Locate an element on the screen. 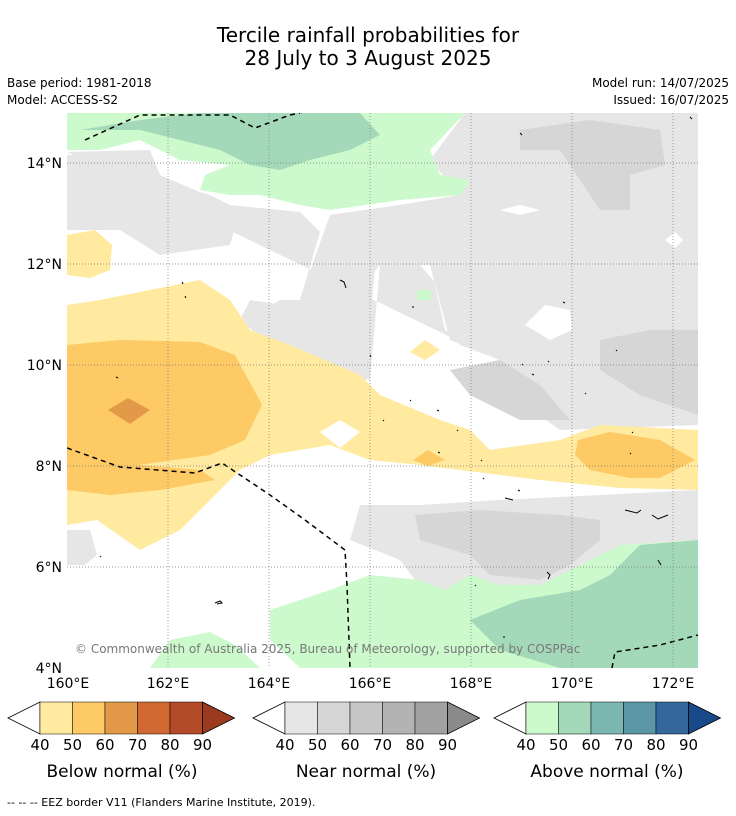  near-normal-darker-south is located at coordinates (507, 545).